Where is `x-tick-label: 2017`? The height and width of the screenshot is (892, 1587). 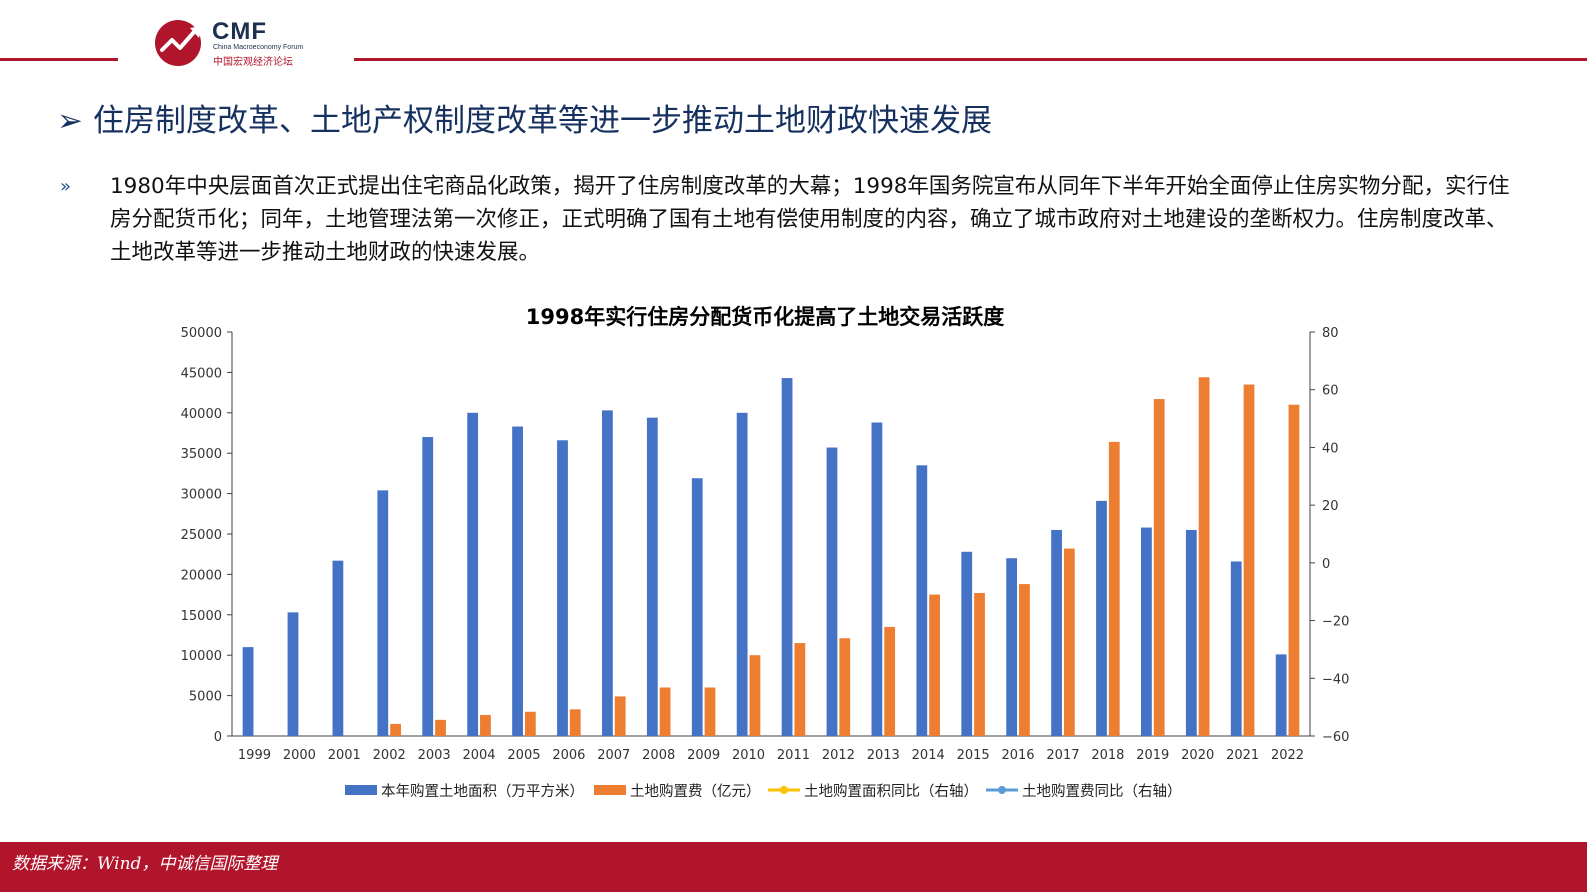 x-tick-label: 2017 is located at coordinates (1062, 755).